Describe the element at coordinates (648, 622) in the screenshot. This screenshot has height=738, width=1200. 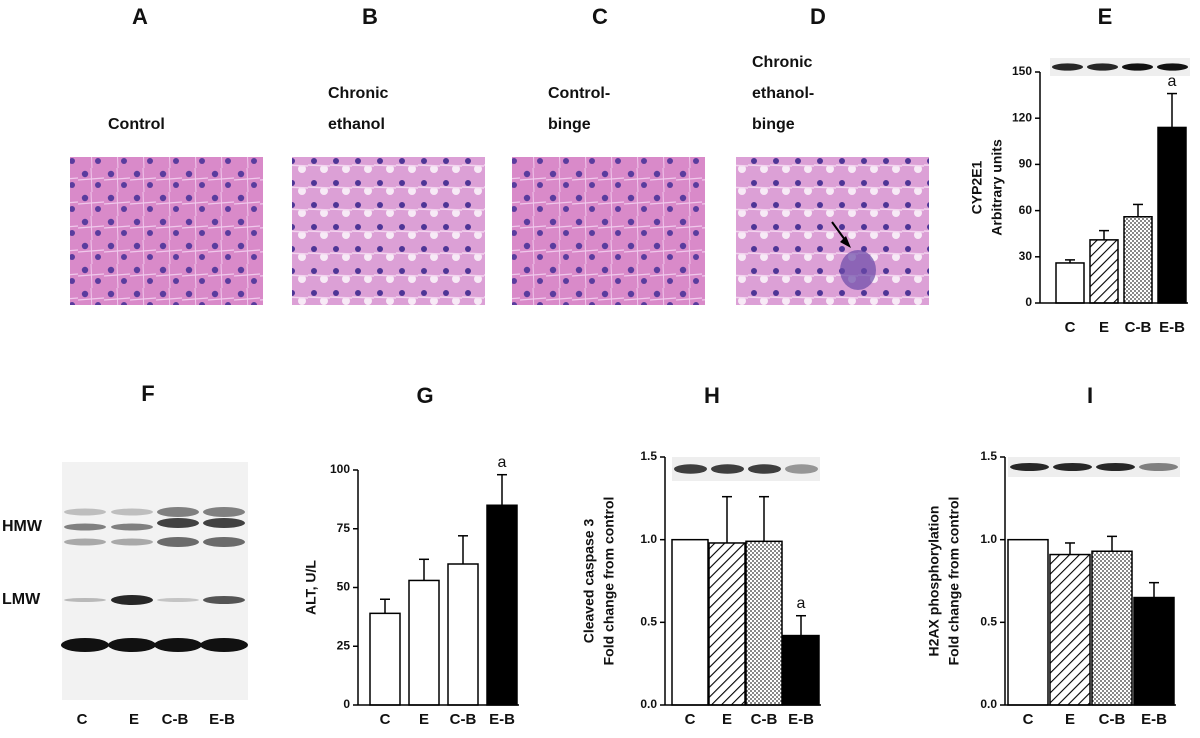
I see `y-tick-label: 0.5` at that location.